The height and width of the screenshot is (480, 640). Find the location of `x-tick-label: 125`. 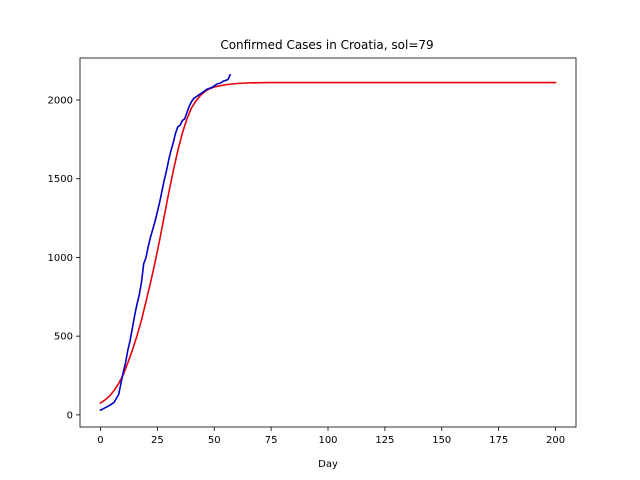

x-tick-label: 125 is located at coordinates (384, 440).